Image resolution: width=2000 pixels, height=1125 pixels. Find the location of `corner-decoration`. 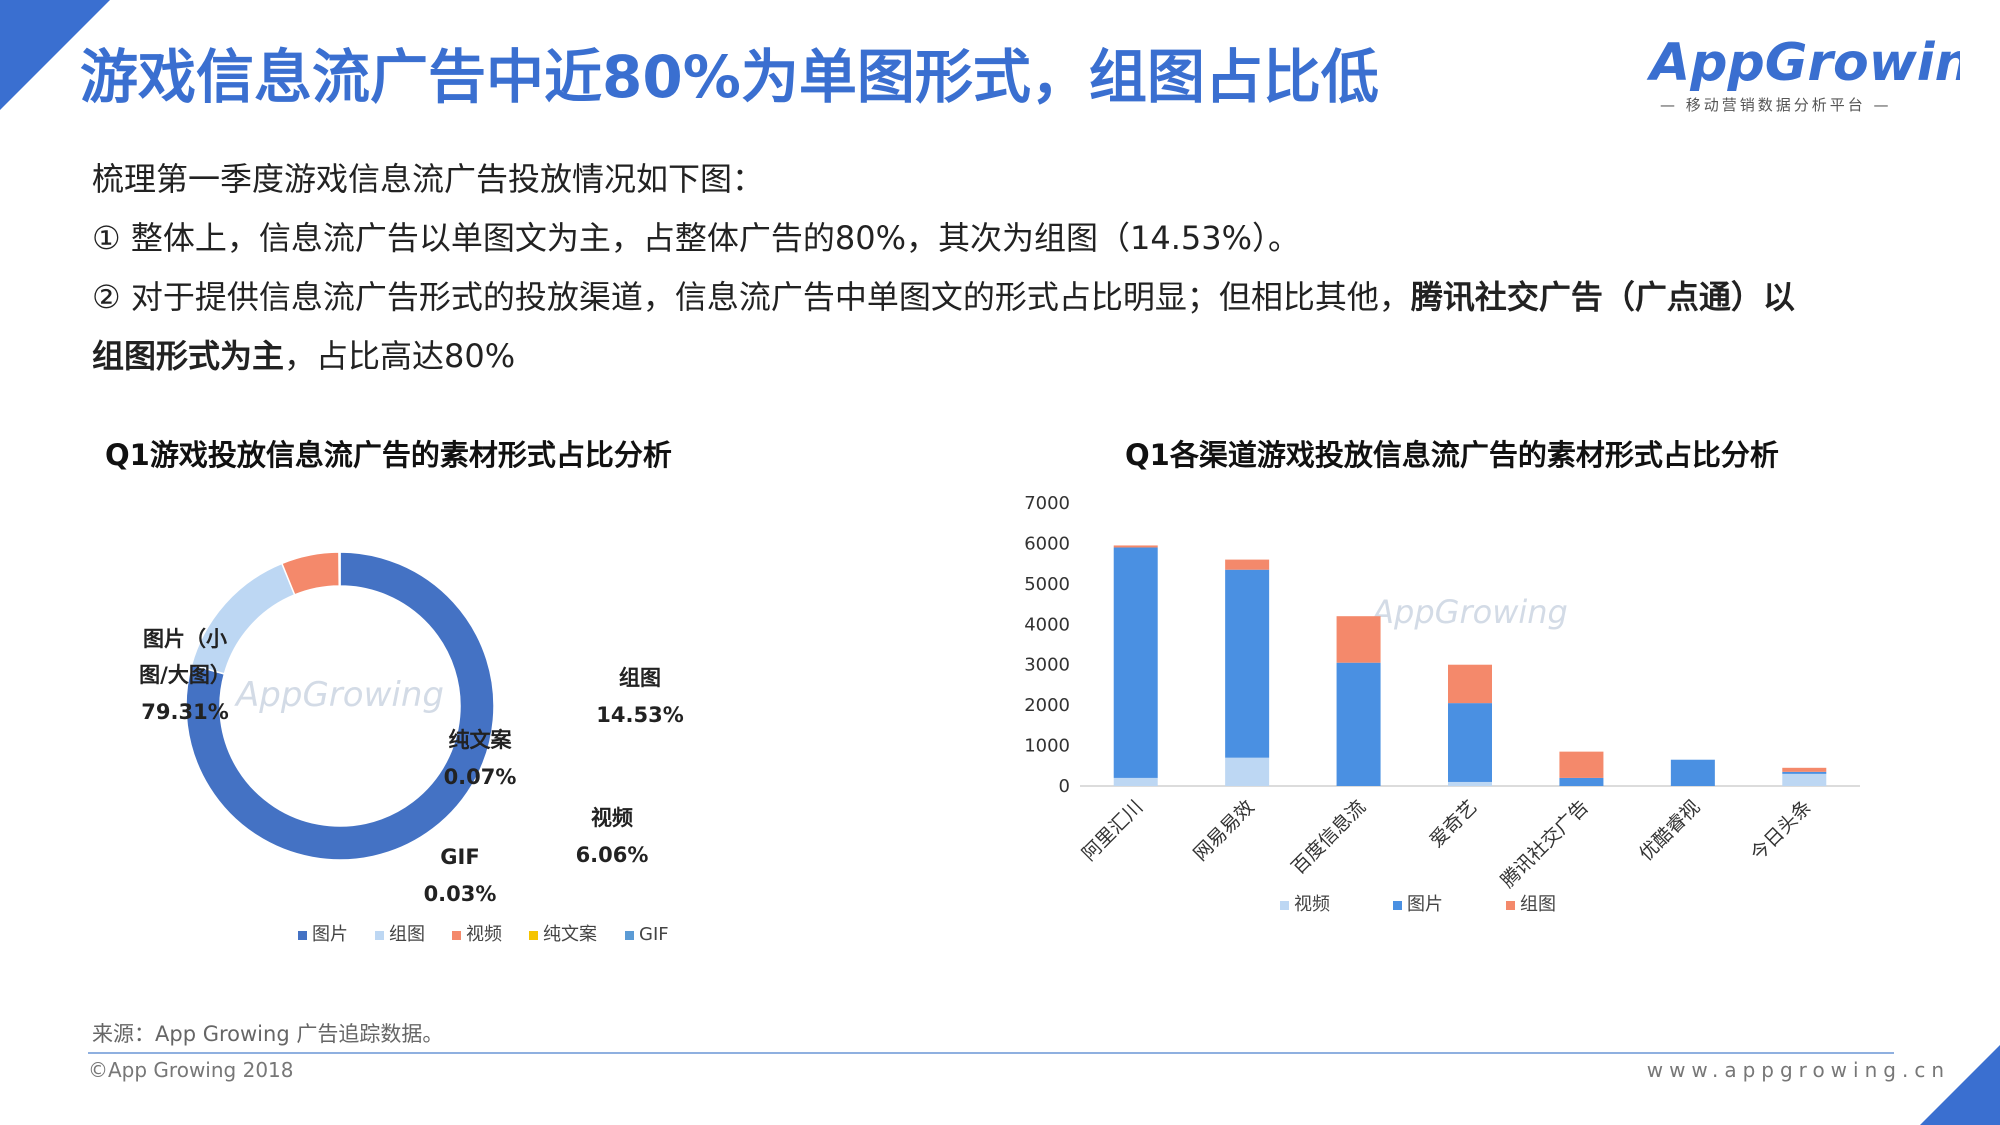

corner-decoration is located at coordinates (55, 55).